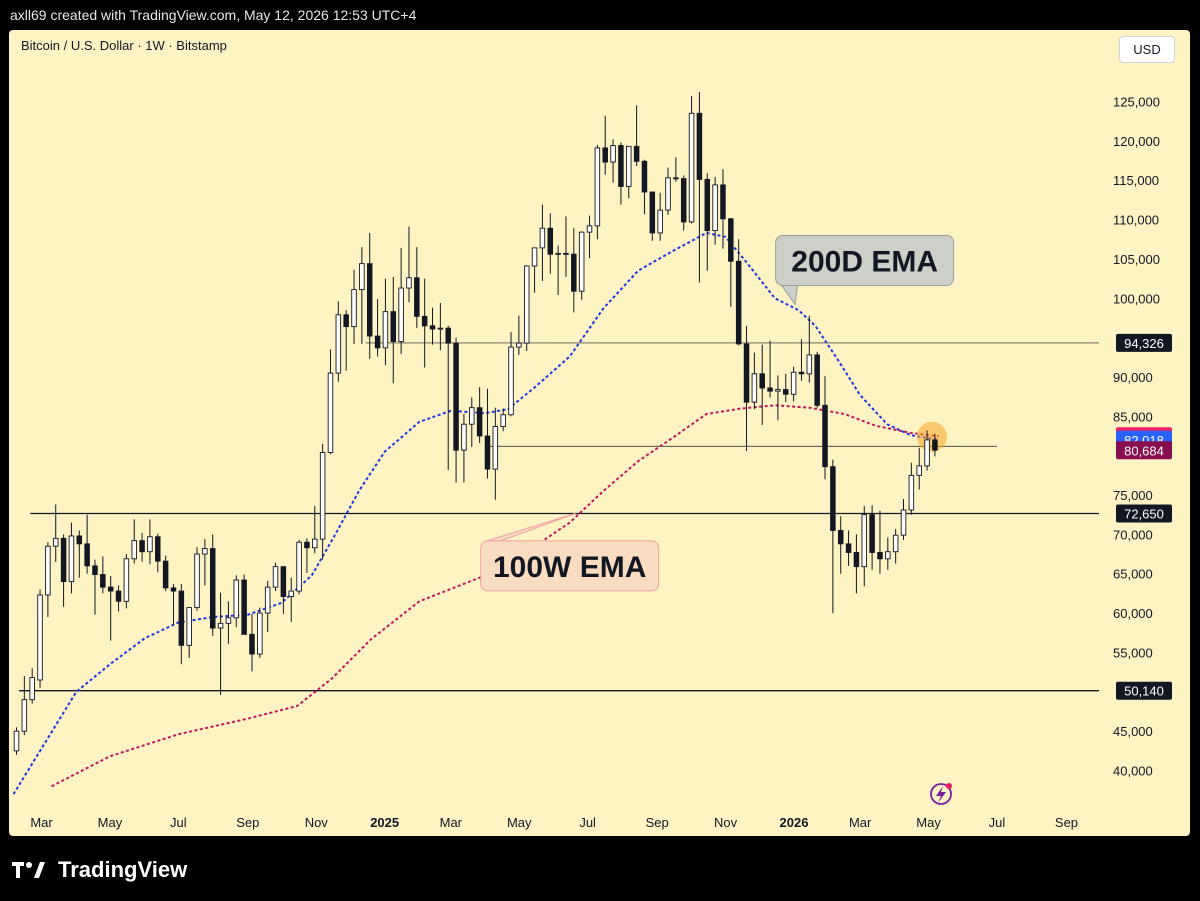 The image size is (1200, 901). I want to click on callout-text: 200D EMA, so click(864, 261).